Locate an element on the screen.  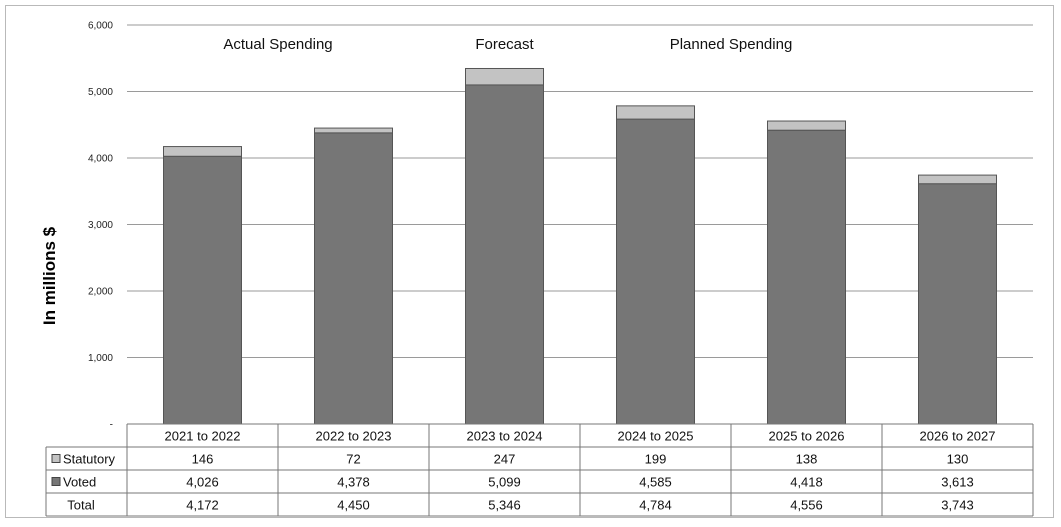
y-axis-label: In millions $ is located at coordinates (49, 275).